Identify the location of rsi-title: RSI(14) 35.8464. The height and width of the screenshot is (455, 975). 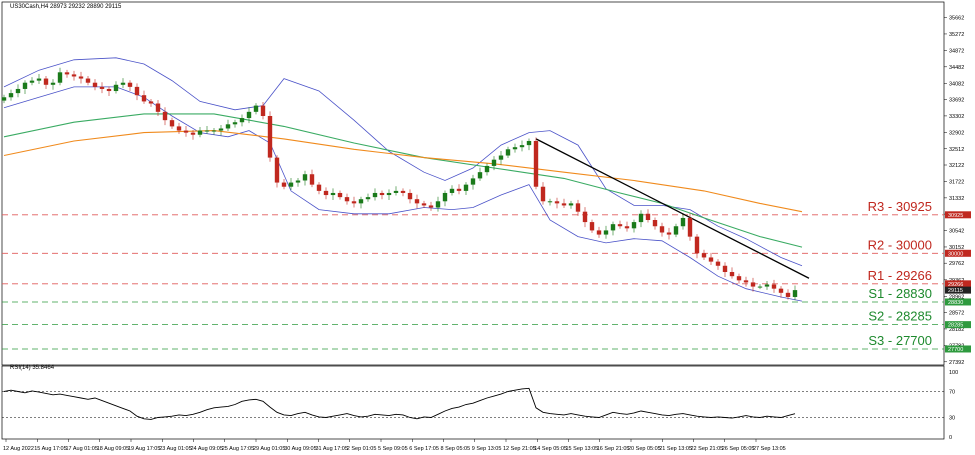
(32, 368).